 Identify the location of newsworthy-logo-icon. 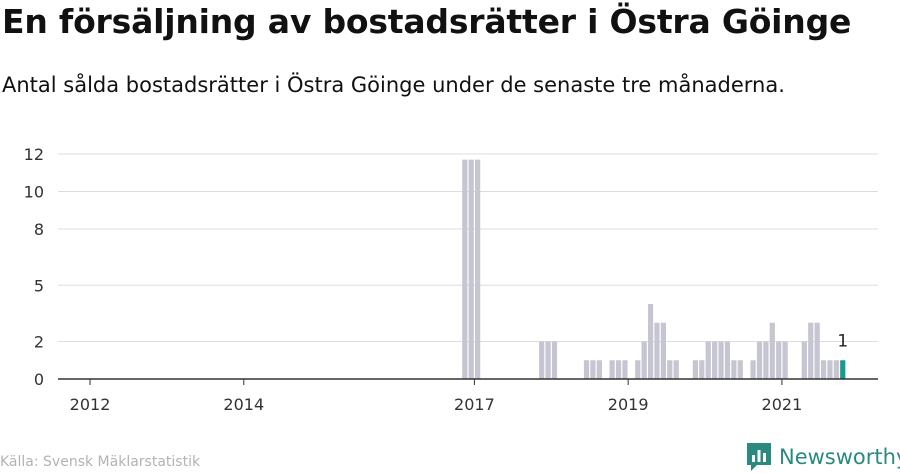
(759, 457).